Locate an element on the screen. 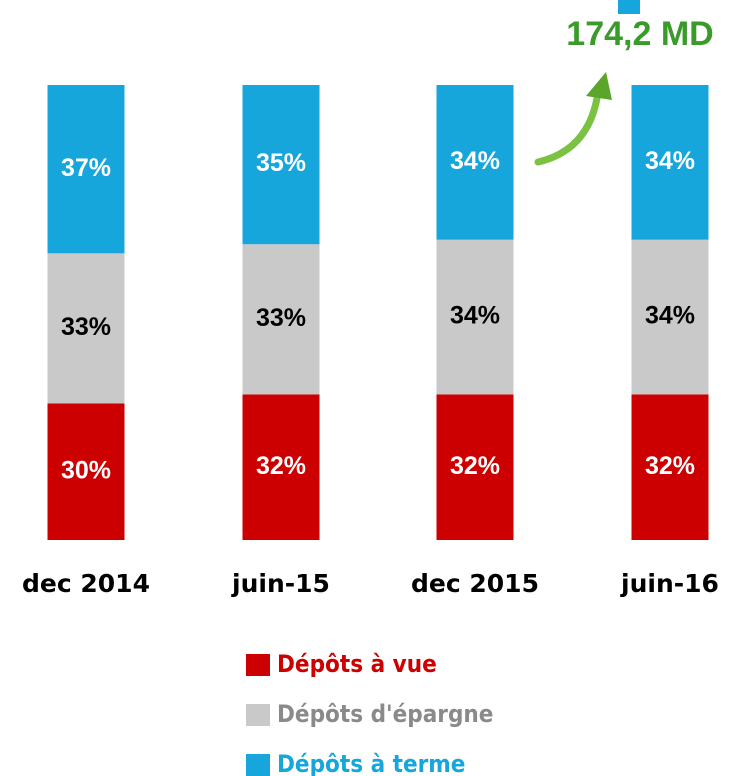  x-tick-label: dec 2014 is located at coordinates (86, 583).